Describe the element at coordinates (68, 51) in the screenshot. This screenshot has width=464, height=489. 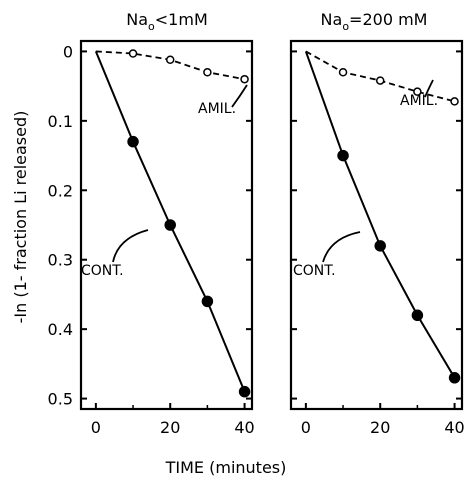
I see `y-tick-label: 0` at that location.